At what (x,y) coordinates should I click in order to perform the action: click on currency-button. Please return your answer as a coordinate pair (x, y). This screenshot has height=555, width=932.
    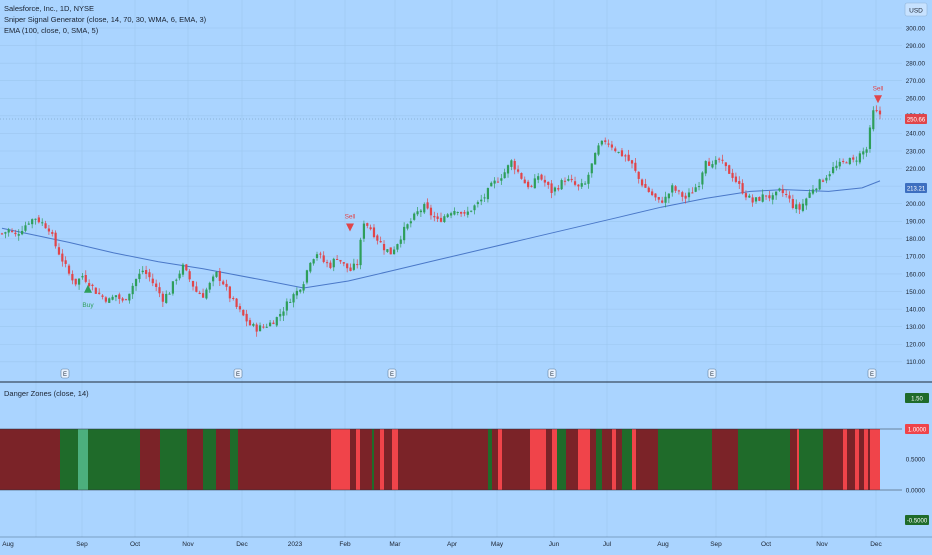
    Looking at the image, I should click on (916, 9).